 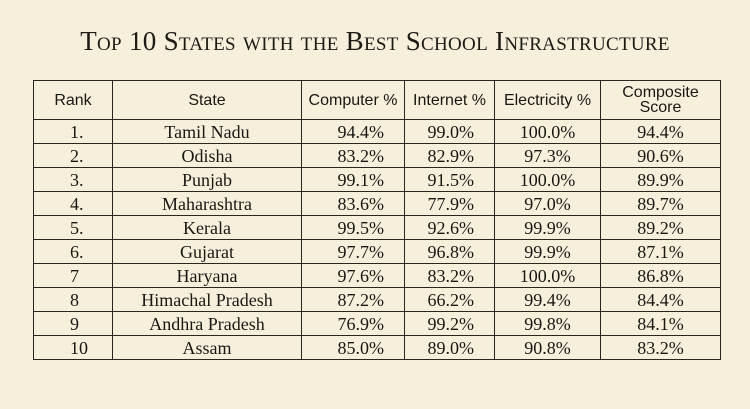 What do you see at coordinates (73, 179) in the screenshot?
I see `cell-rank: 3.` at bounding box center [73, 179].